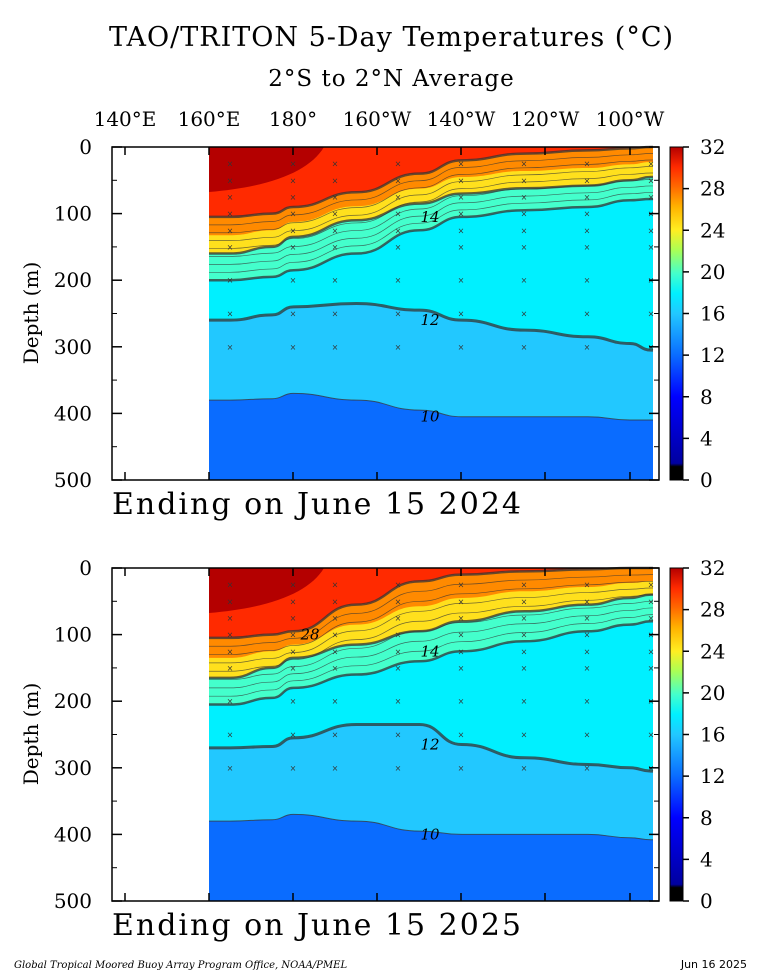  What do you see at coordinates (712, 314) in the screenshot?
I see `colorbar-tick-label: 16` at bounding box center [712, 314].